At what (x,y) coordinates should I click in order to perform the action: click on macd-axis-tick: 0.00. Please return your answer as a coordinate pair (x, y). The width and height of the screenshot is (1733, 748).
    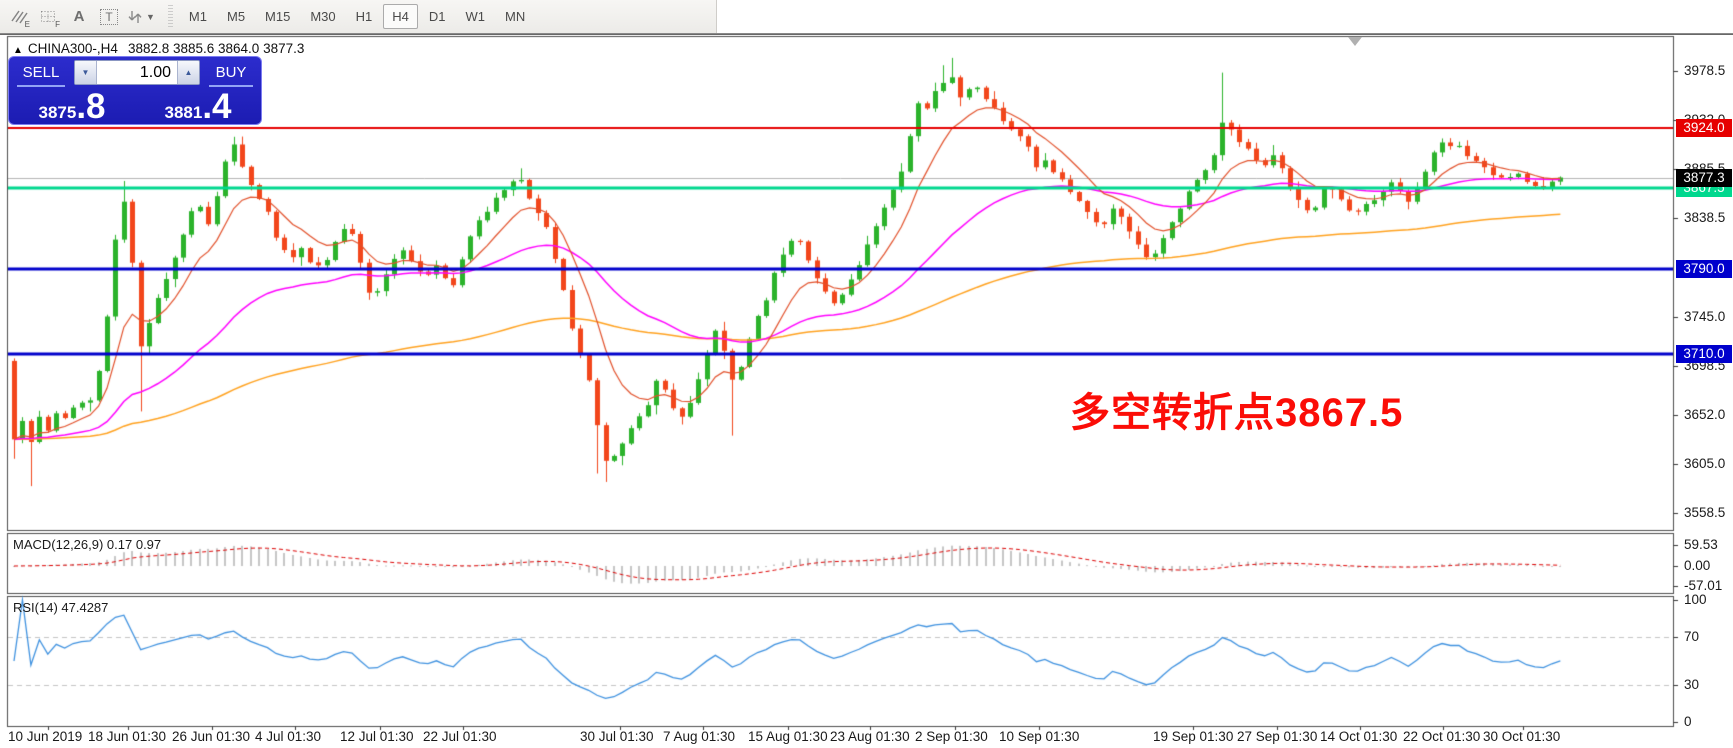
    Looking at the image, I should click on (1697, 565).